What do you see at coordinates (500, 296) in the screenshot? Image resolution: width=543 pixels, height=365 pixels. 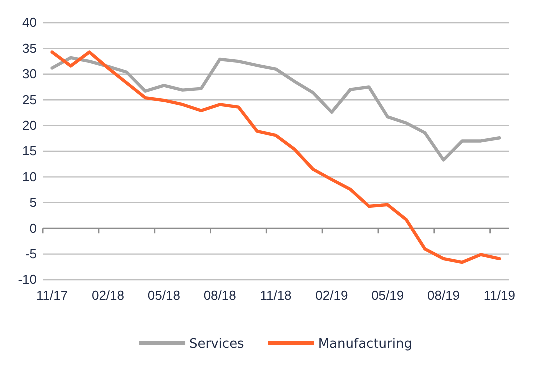 I see `x-tick-label: 11/19` at bounding box center [500, 296].